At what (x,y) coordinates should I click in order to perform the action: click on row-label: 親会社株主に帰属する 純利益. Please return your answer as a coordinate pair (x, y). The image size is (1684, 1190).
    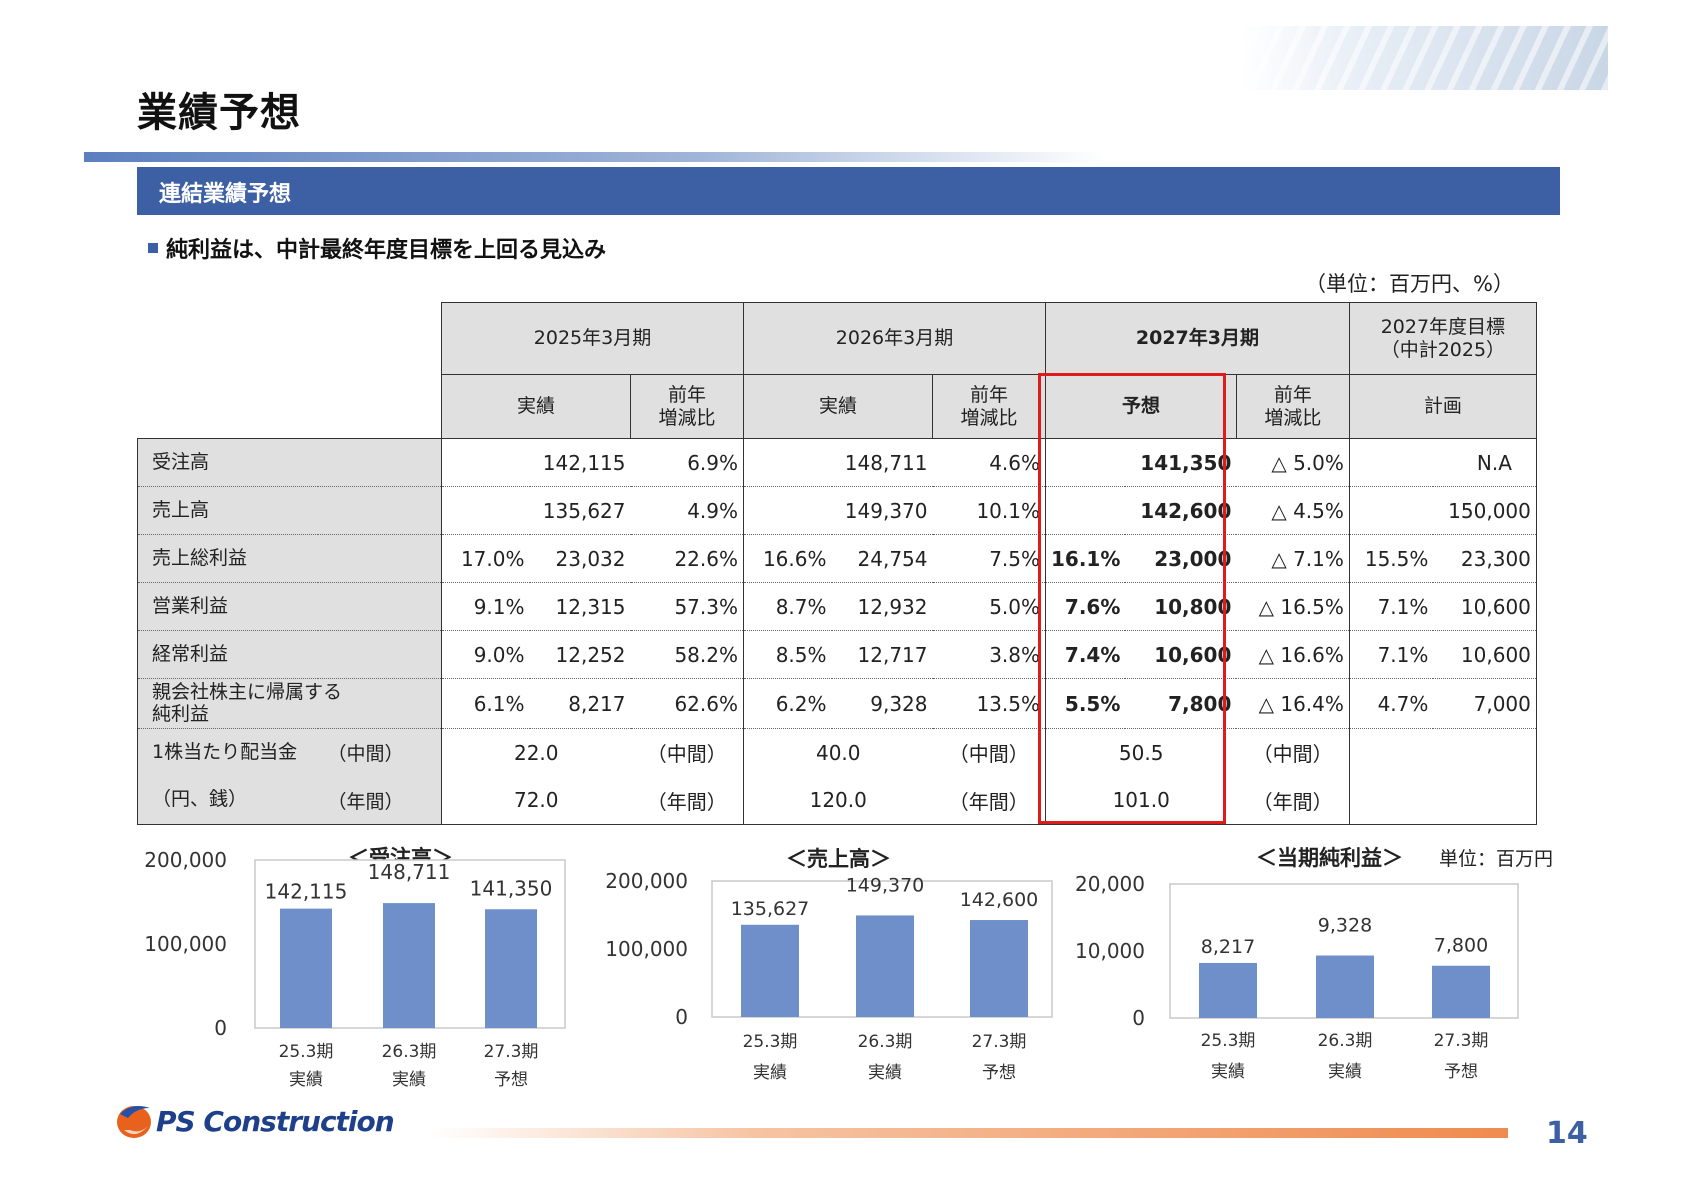
    Looking at the image, I should click on (289, 703).